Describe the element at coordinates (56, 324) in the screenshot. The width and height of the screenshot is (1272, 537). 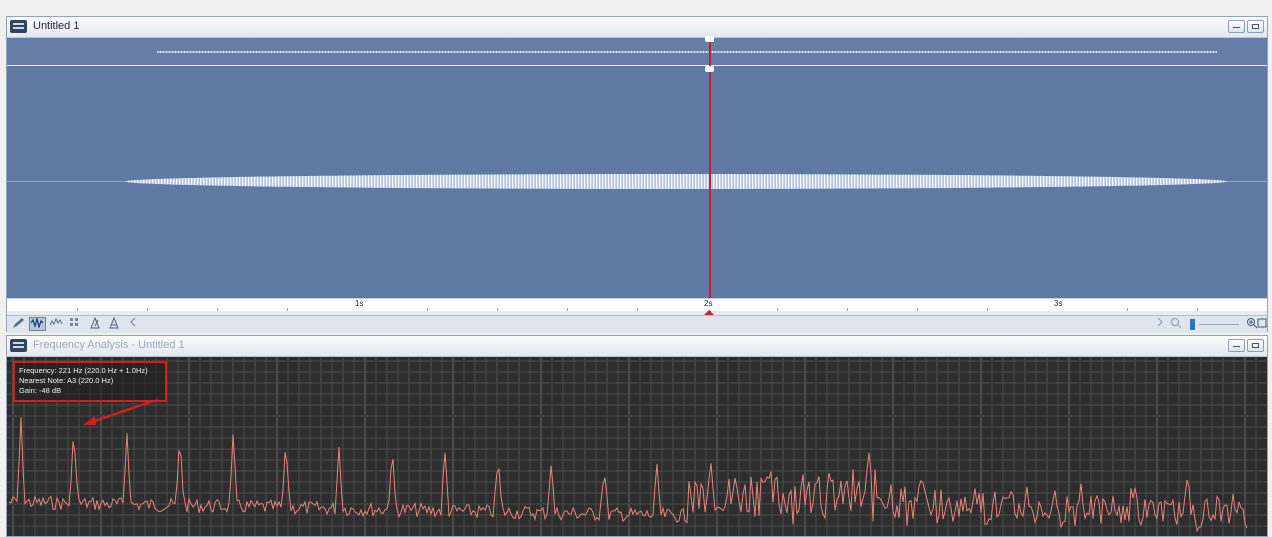
I see `spectral-view-icon` at that location.